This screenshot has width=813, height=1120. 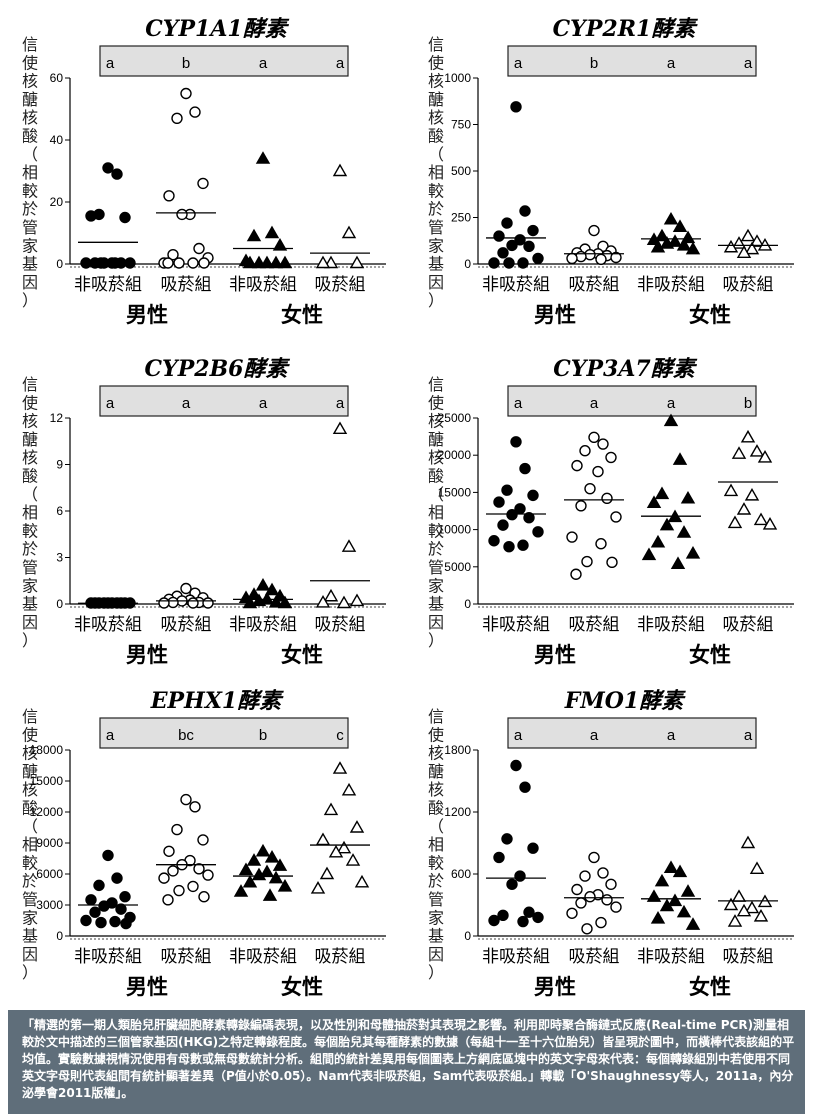 What do you see at coordinates (625, 701) in the screenshot?
I see `chart-title: FMO1酵素` at bounding box center [625, 701].